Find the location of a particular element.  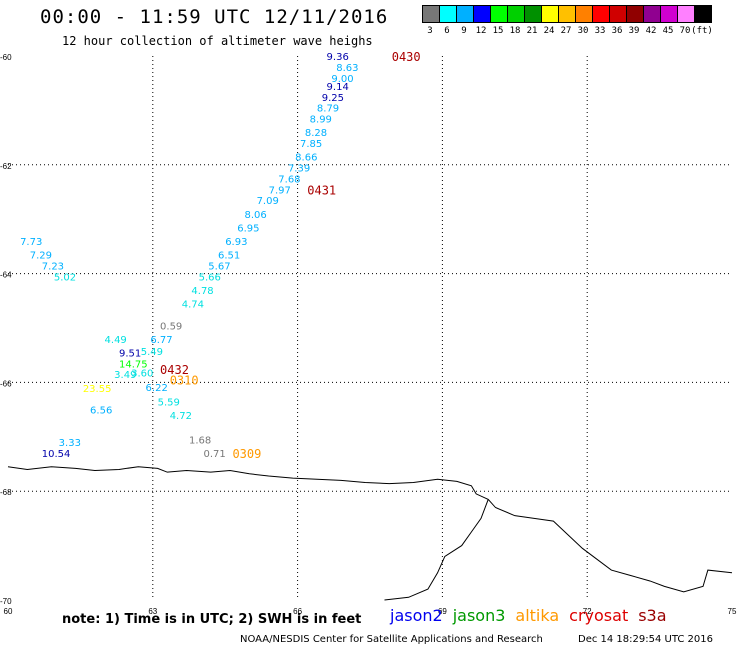

legend-label: 45 is located at coordinates (668, 31).